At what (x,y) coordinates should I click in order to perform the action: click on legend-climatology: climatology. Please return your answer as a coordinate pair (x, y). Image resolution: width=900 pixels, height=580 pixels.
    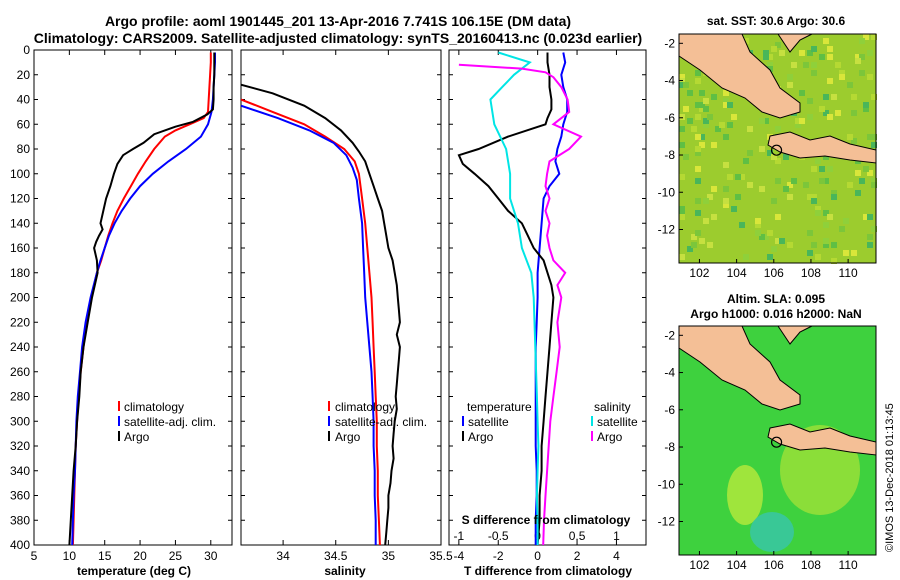
    Looking at the image, I should click on (154, 407).